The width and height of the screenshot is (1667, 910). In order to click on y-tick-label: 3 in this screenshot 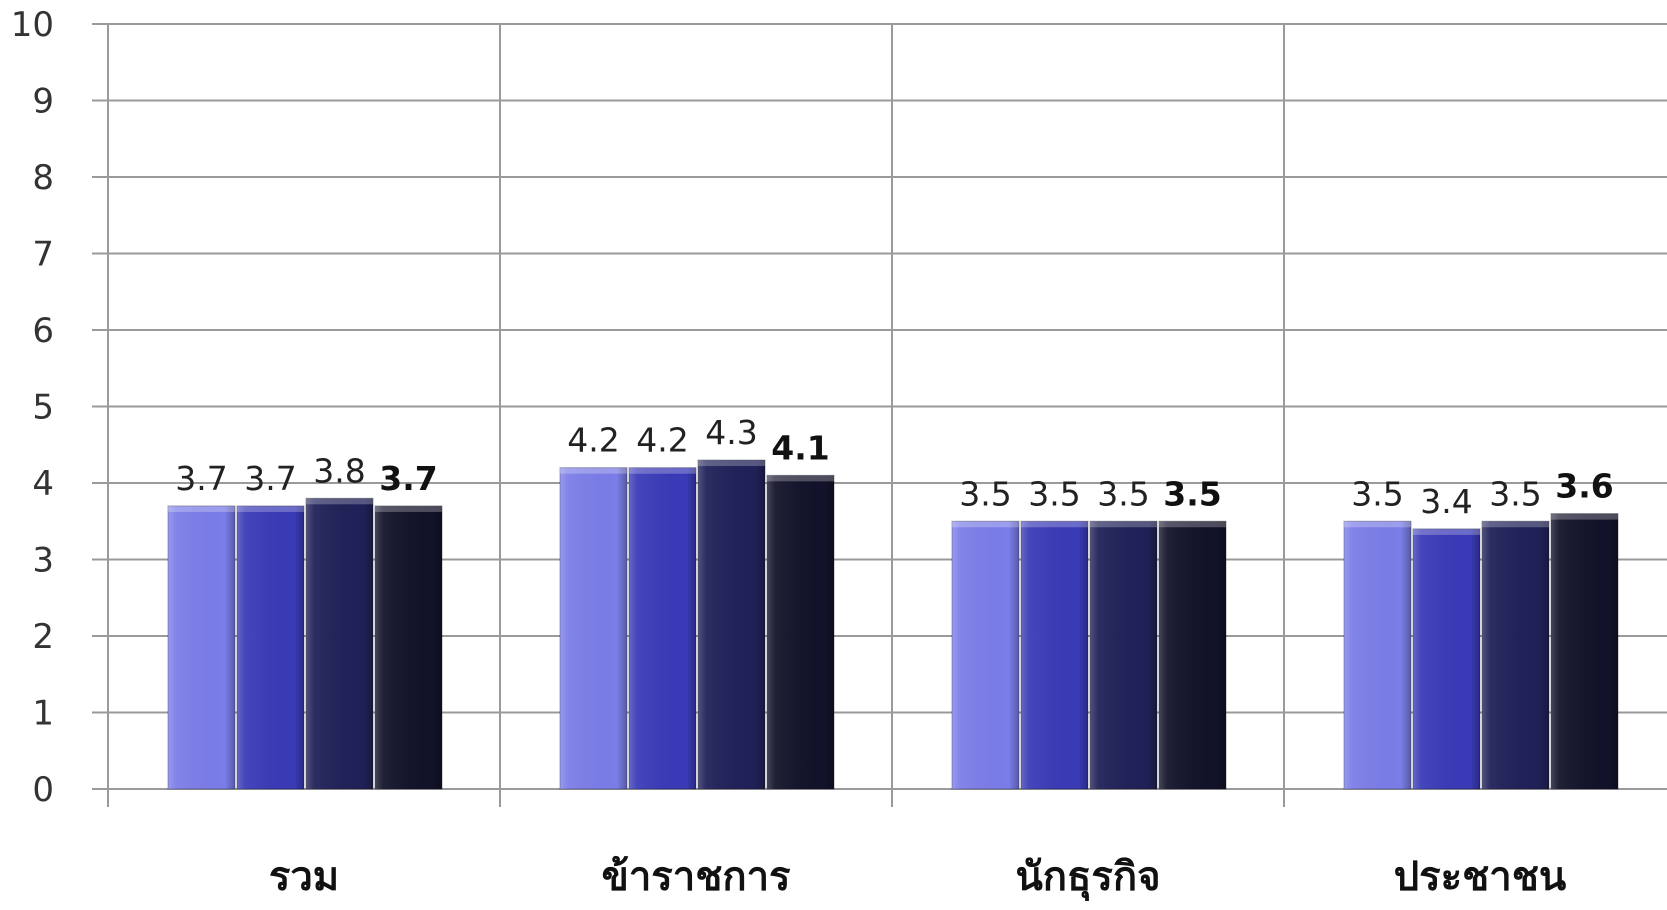, I will do `click(43, 561)`.